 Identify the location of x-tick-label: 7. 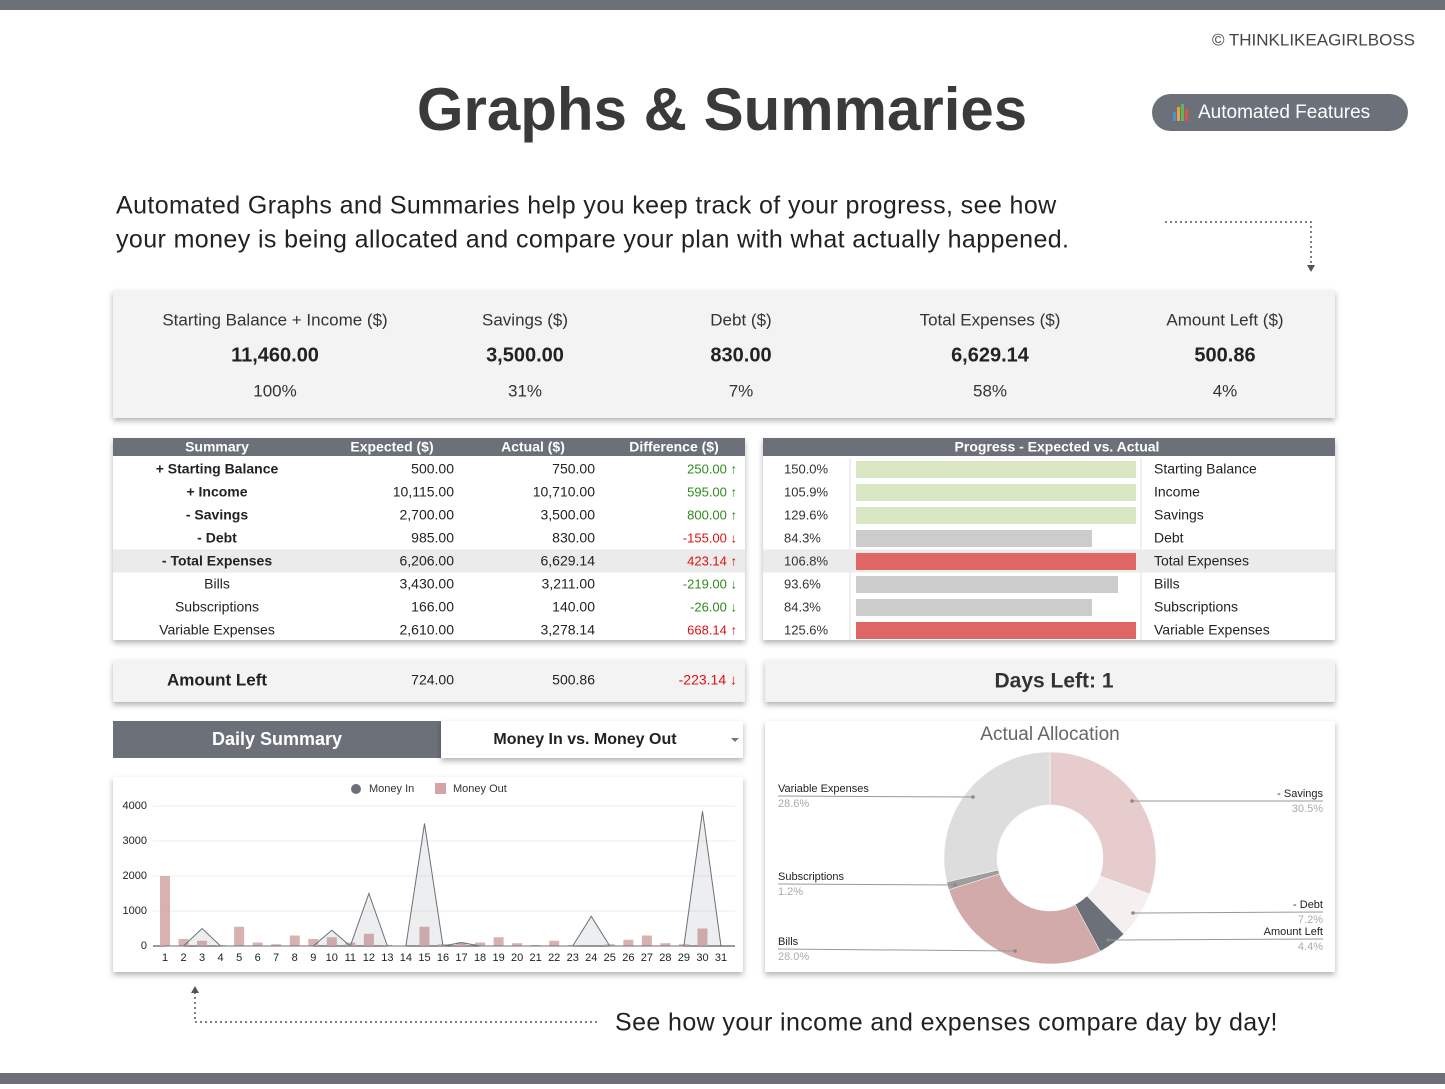
(276, 958).